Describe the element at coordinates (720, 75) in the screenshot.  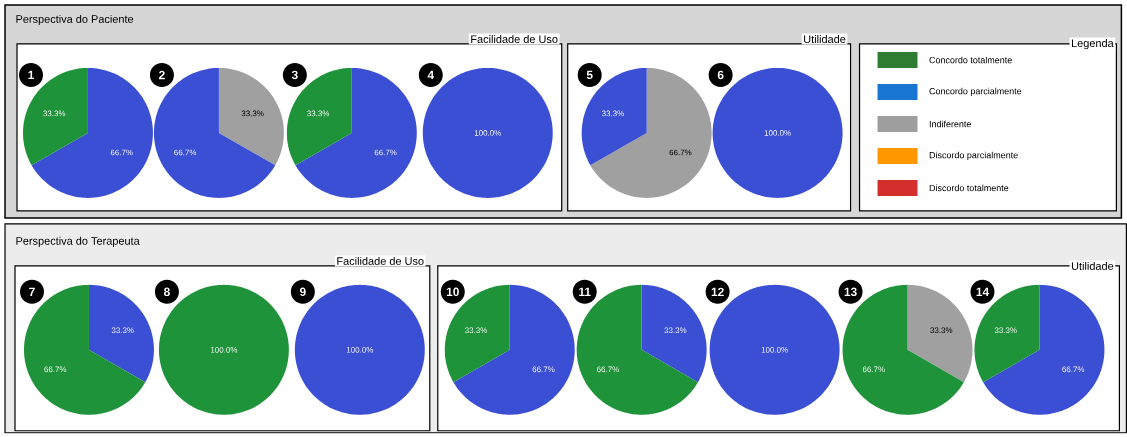
I see `chart-title: 6` at that location.